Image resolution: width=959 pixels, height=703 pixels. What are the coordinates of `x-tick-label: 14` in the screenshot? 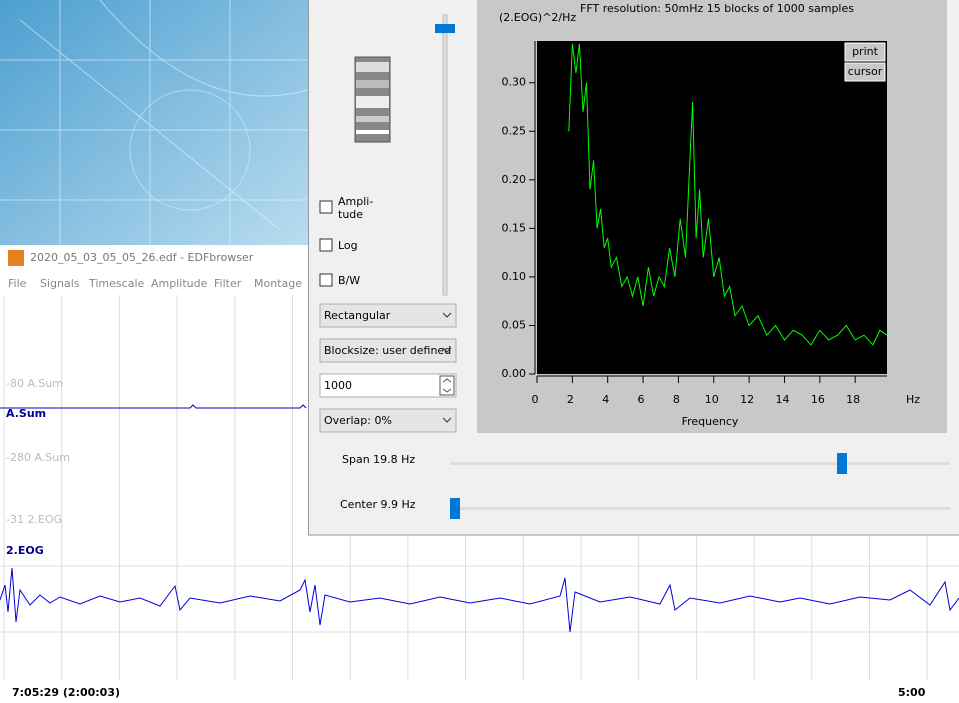 It's located at (782, 399).